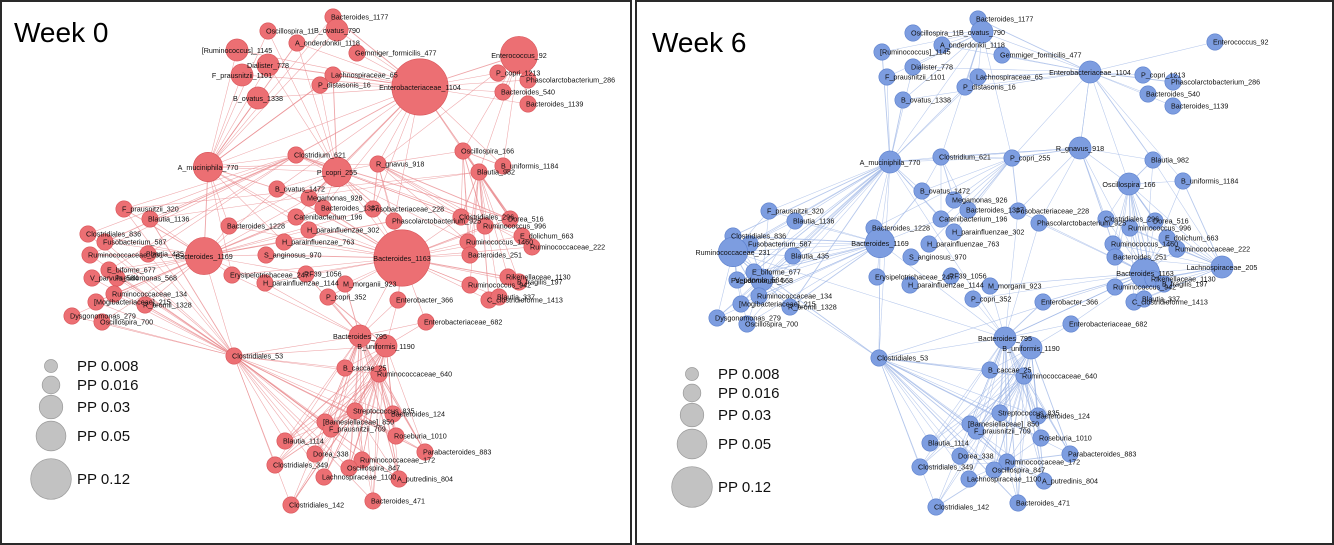 Image resolution: width=1334 pixels, height=545 pixels. I want to click on node-label: Ruminococcaceae_222, so click(1212, 249).